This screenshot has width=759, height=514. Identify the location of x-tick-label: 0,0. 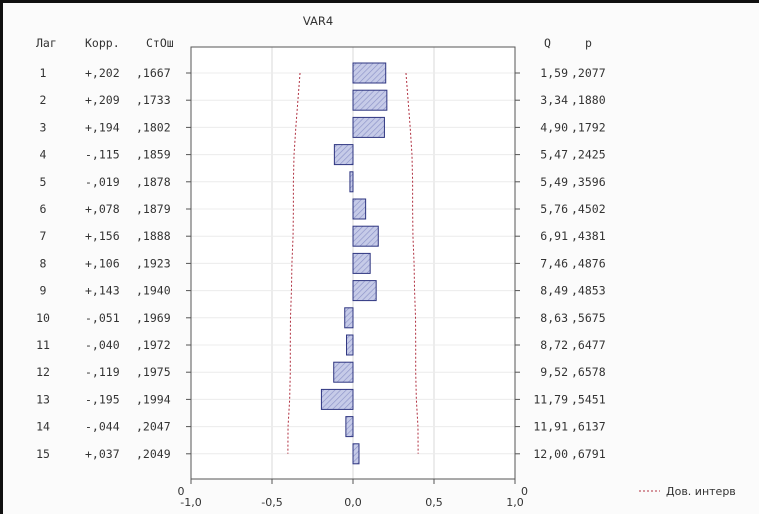
(353, 502).